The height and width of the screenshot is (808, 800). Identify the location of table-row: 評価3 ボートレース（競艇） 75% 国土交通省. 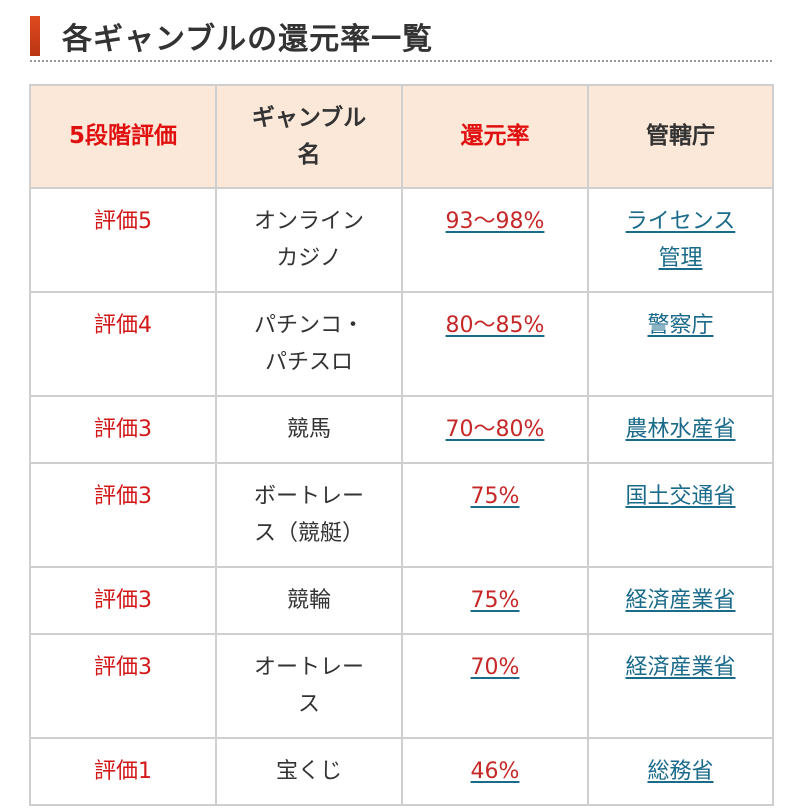
(401, 515).